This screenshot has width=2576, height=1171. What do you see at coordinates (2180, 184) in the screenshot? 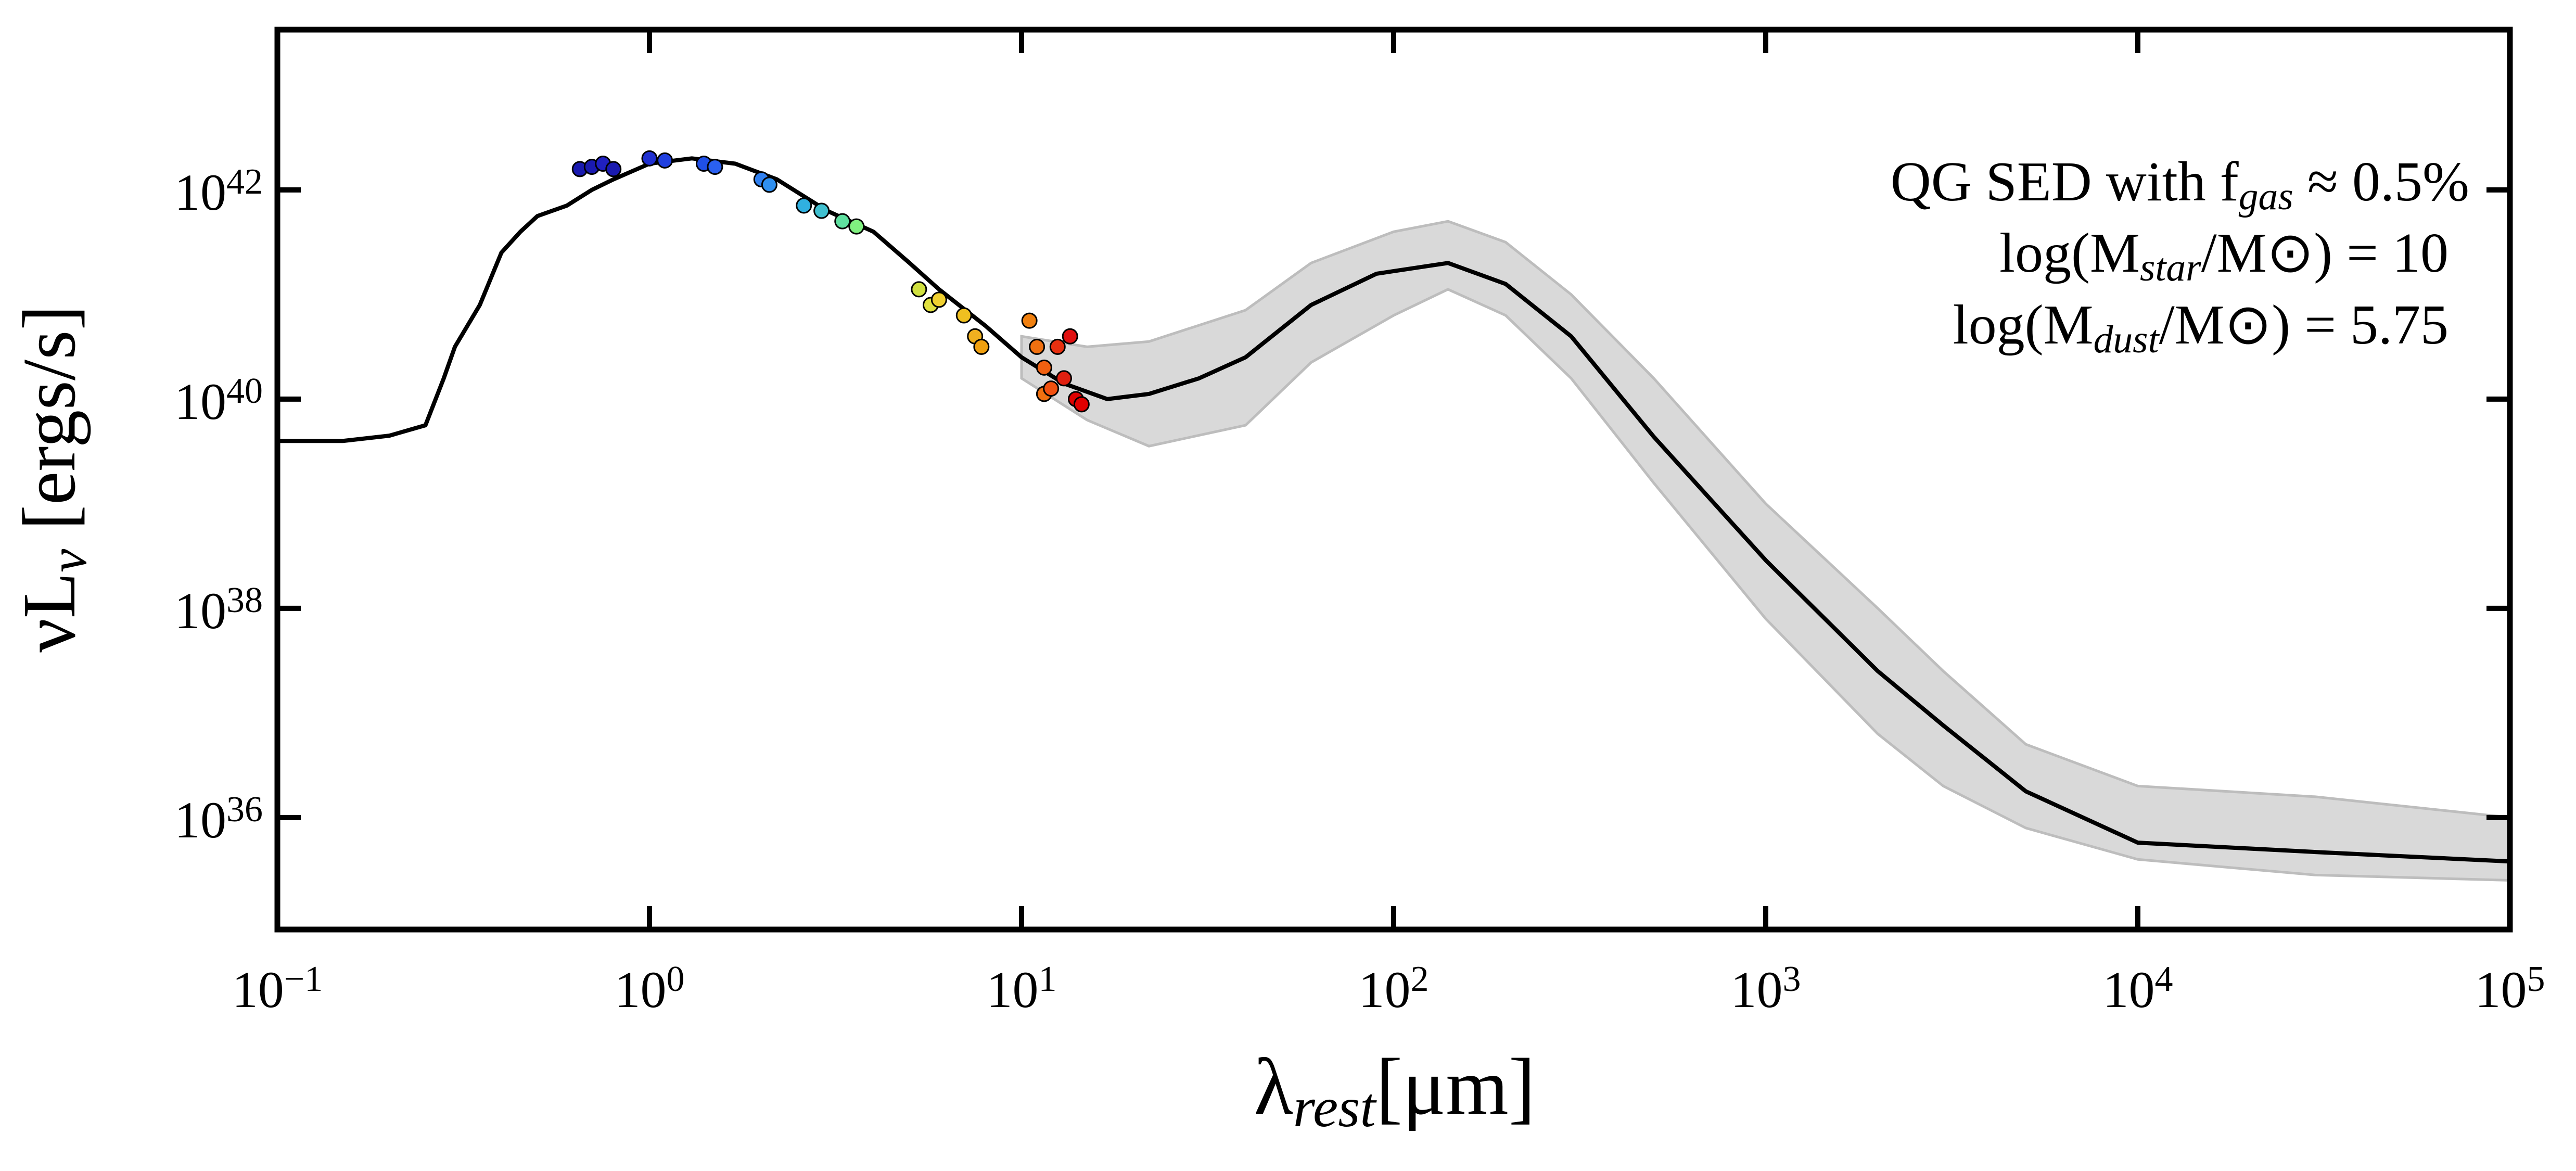
I see `annotation: QG SED with fgas ≈ 0.5%` at bounding box center [2180, 184].